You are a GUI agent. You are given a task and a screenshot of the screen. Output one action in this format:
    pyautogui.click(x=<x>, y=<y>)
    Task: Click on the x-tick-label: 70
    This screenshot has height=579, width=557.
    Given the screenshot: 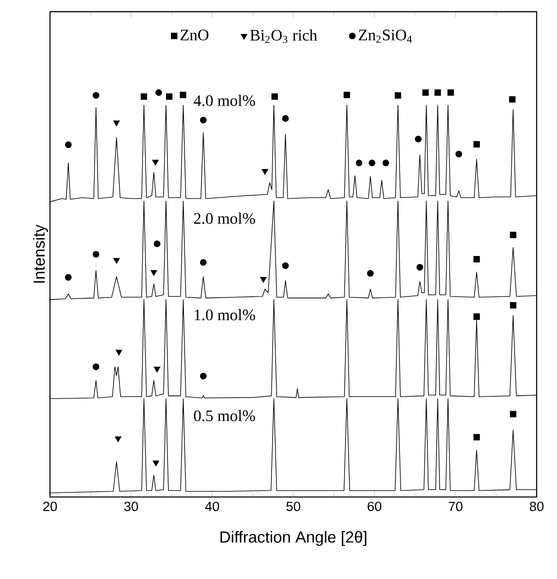 What is the action you would take?
    pyautogui.click(x=455, y=507)
    